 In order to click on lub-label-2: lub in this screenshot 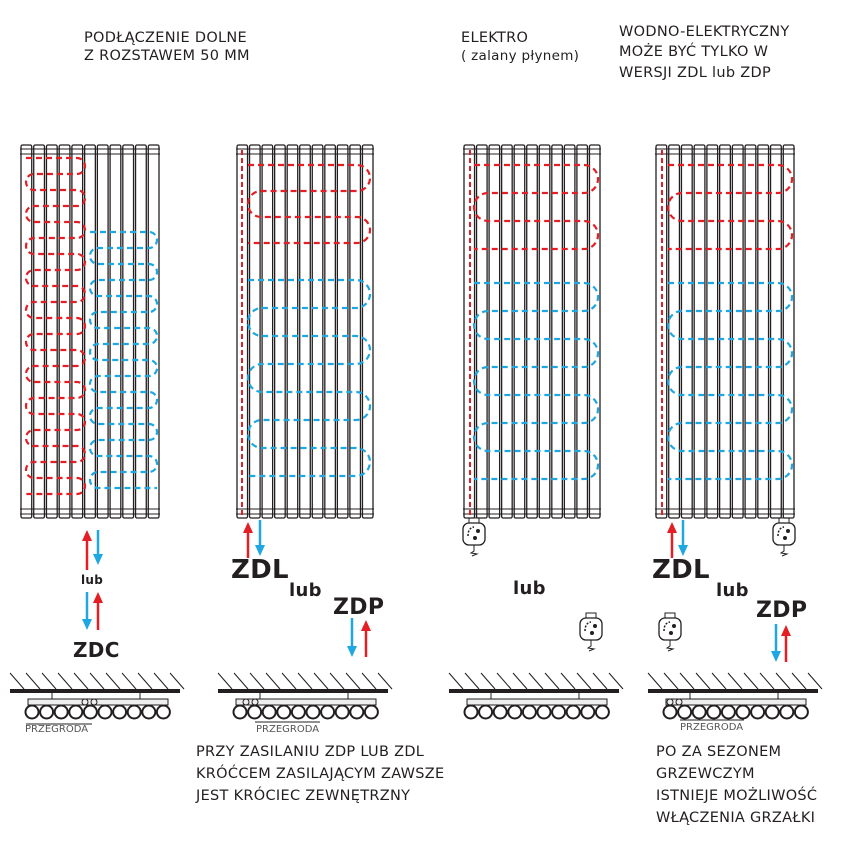, I will do `click(305, 590)`.